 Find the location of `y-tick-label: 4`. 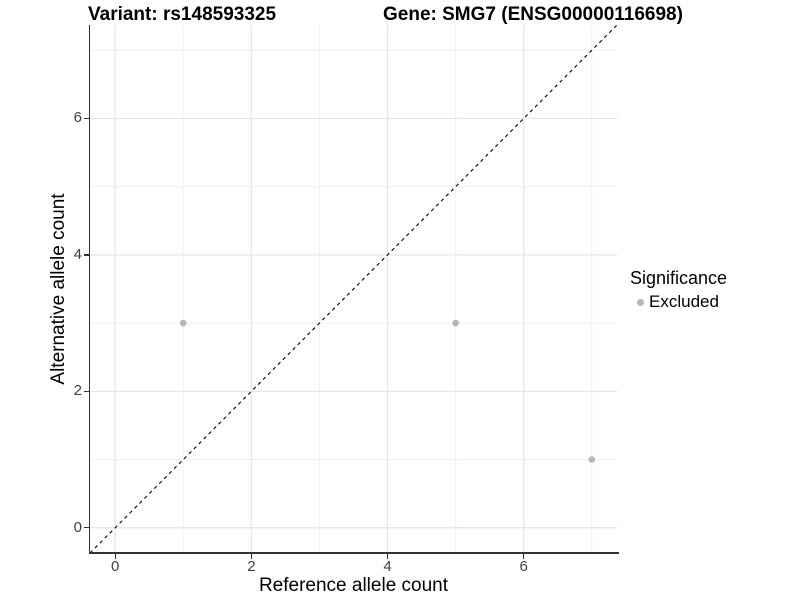

y-tick-label: 4 is located at coordinates (77, 254).